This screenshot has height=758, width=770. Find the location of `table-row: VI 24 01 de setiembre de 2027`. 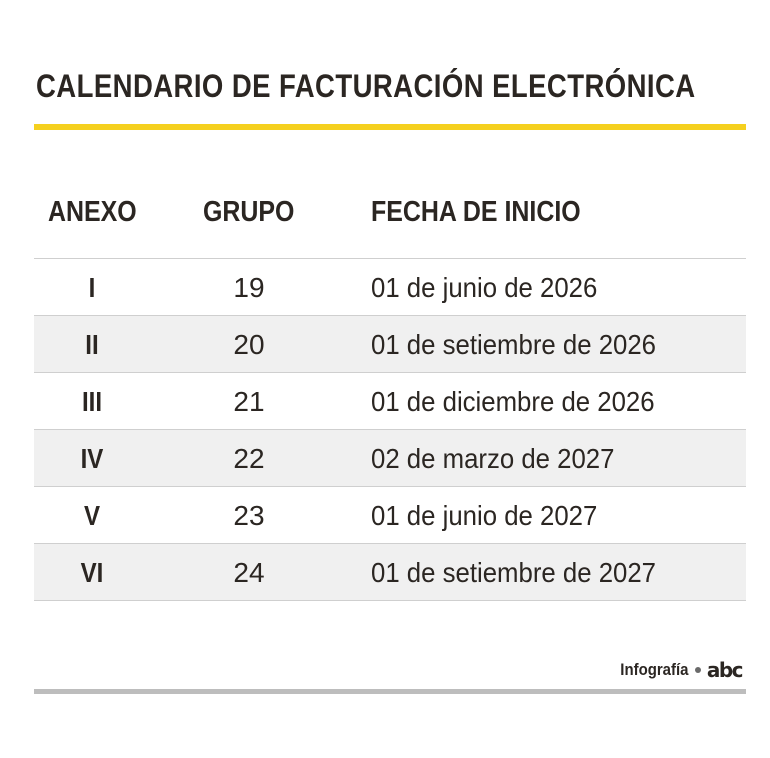

table-row: VI 24 01 de setiembre de 2027 is located at coordinates (390, 572).